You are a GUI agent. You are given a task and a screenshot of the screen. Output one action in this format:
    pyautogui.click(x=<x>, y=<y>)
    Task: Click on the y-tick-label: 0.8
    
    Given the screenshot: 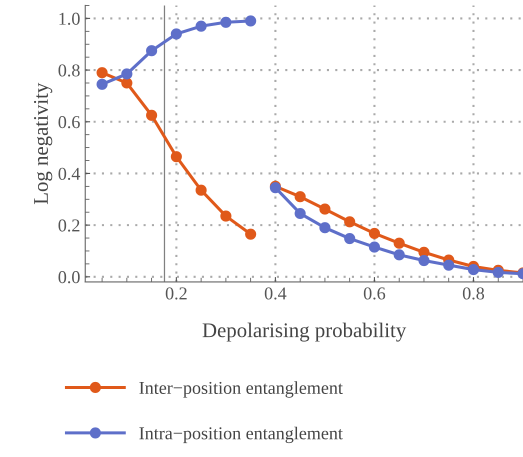 What is the action you would take?
    pyautogui.click(x=69, y=70)
    